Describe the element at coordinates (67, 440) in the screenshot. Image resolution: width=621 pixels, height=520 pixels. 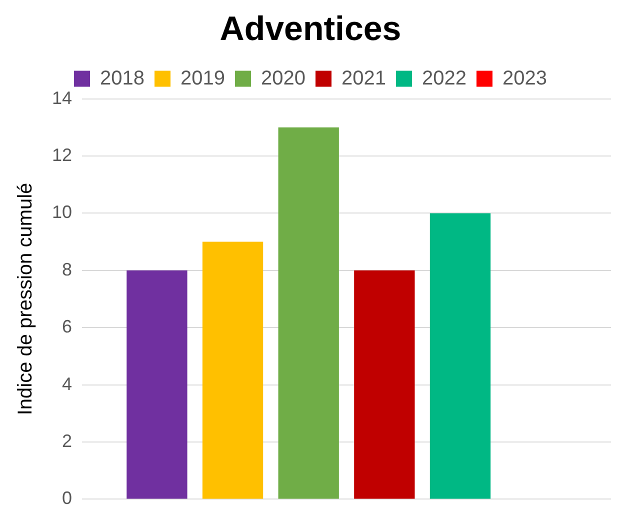
I see `y-tick-label: 2` at that location.